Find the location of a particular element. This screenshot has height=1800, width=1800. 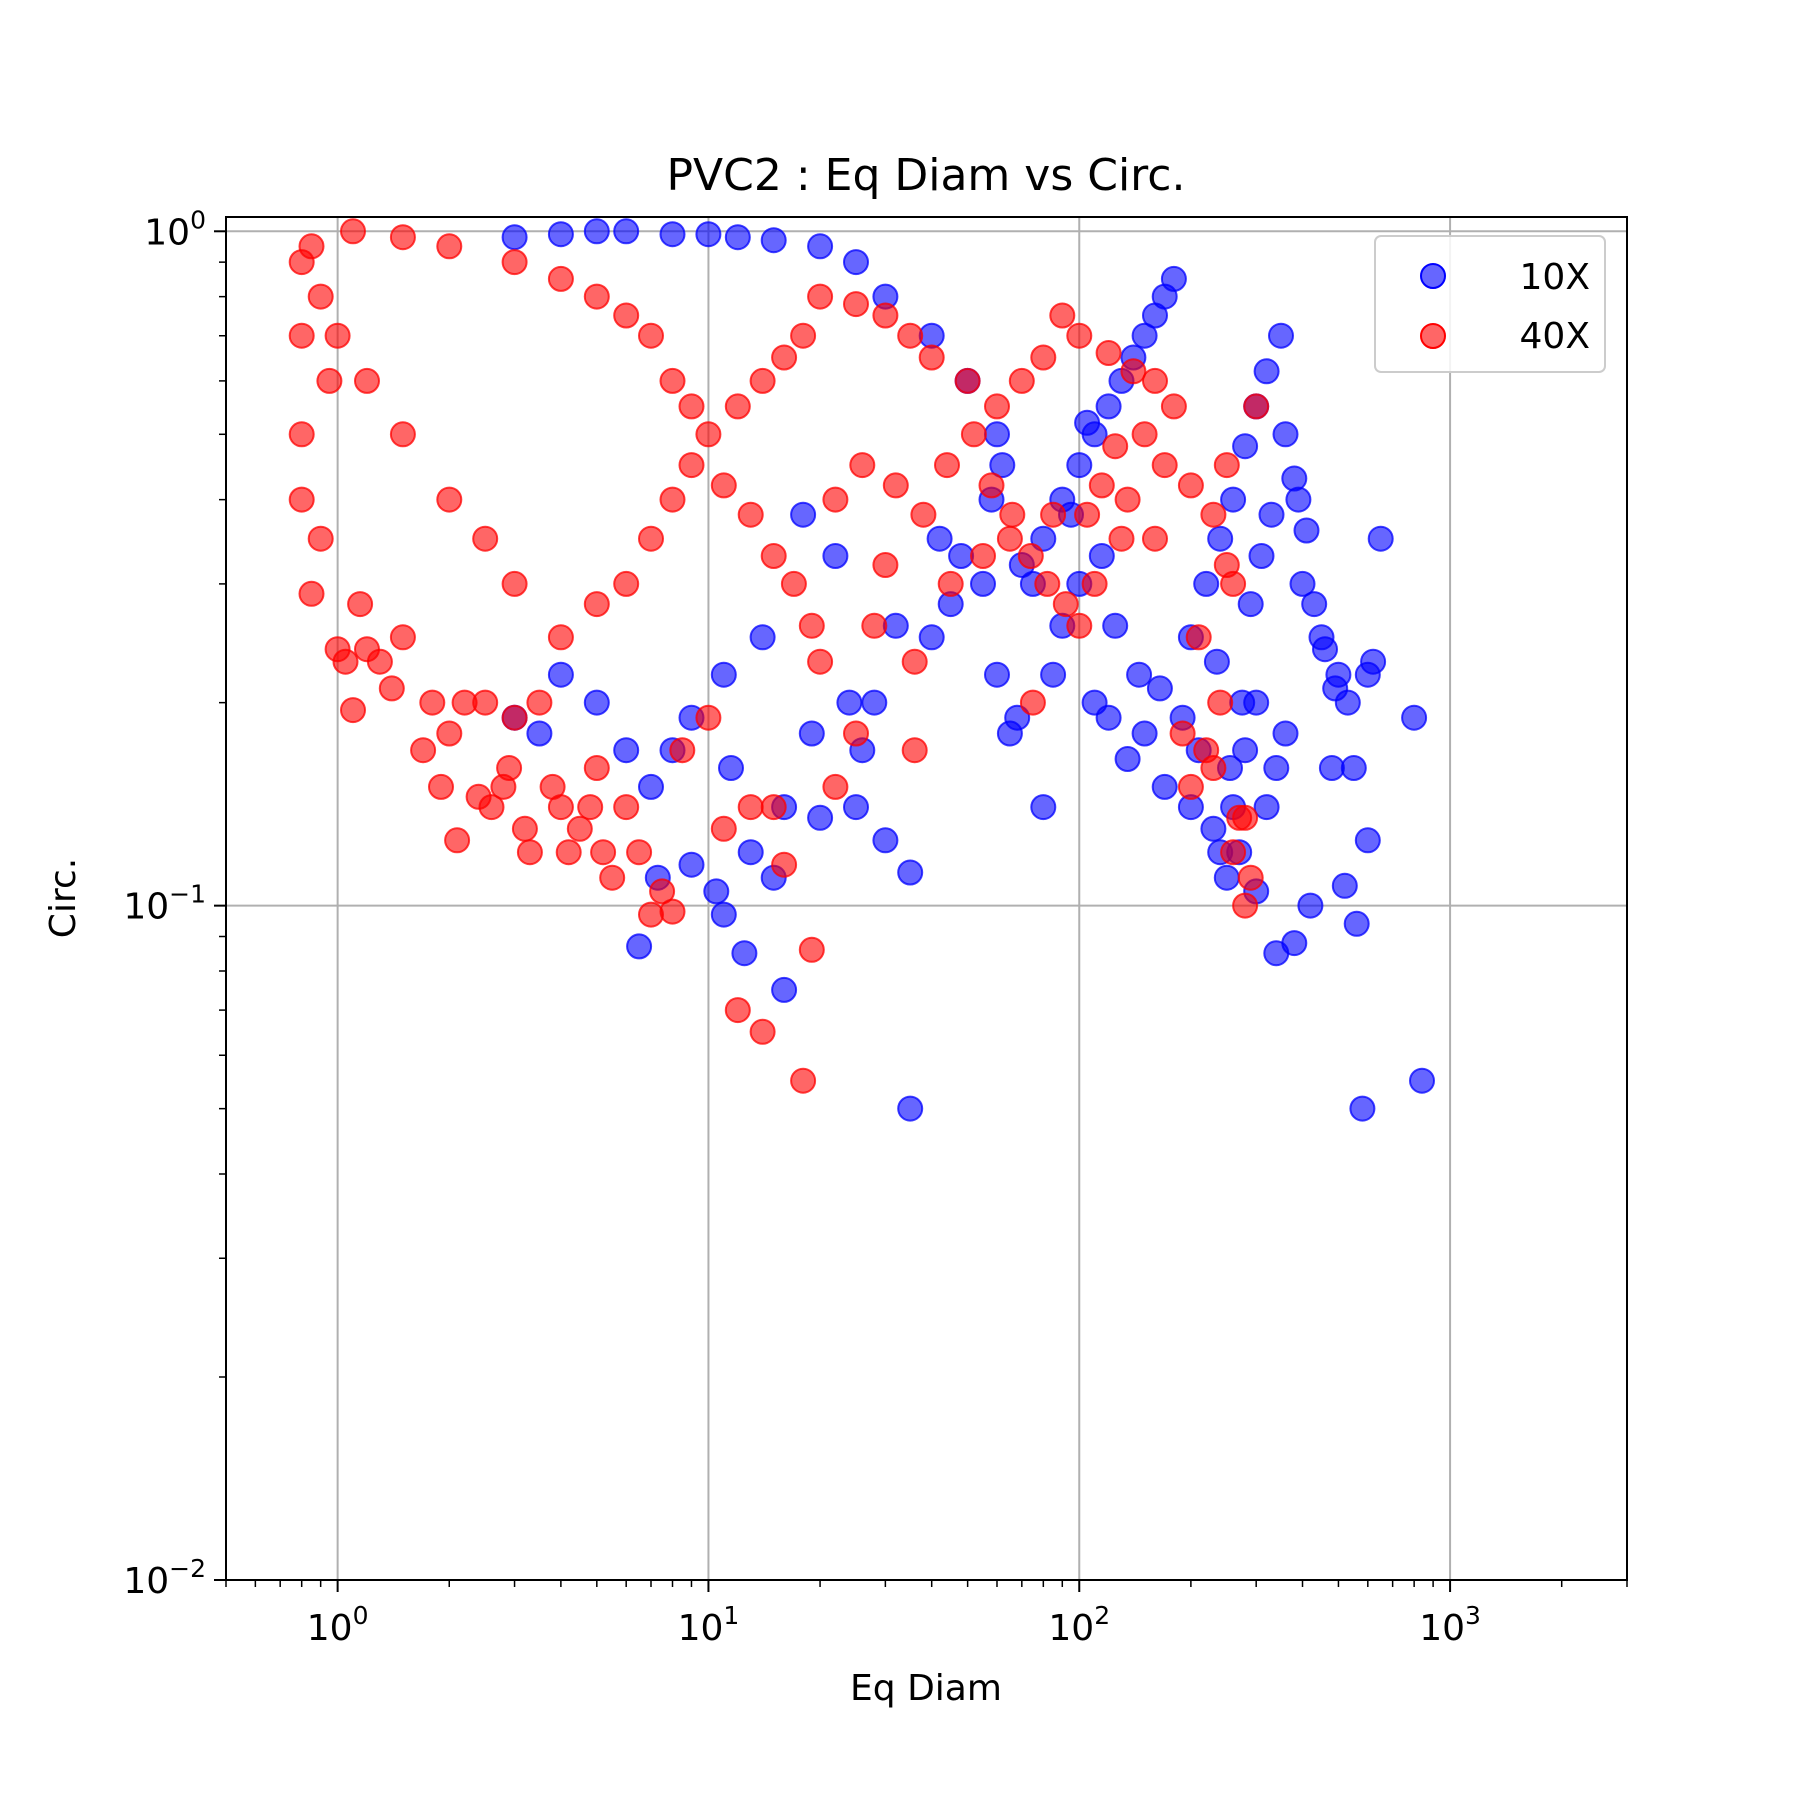

legend: 10X 40X is located at coordinates (1490, 304).